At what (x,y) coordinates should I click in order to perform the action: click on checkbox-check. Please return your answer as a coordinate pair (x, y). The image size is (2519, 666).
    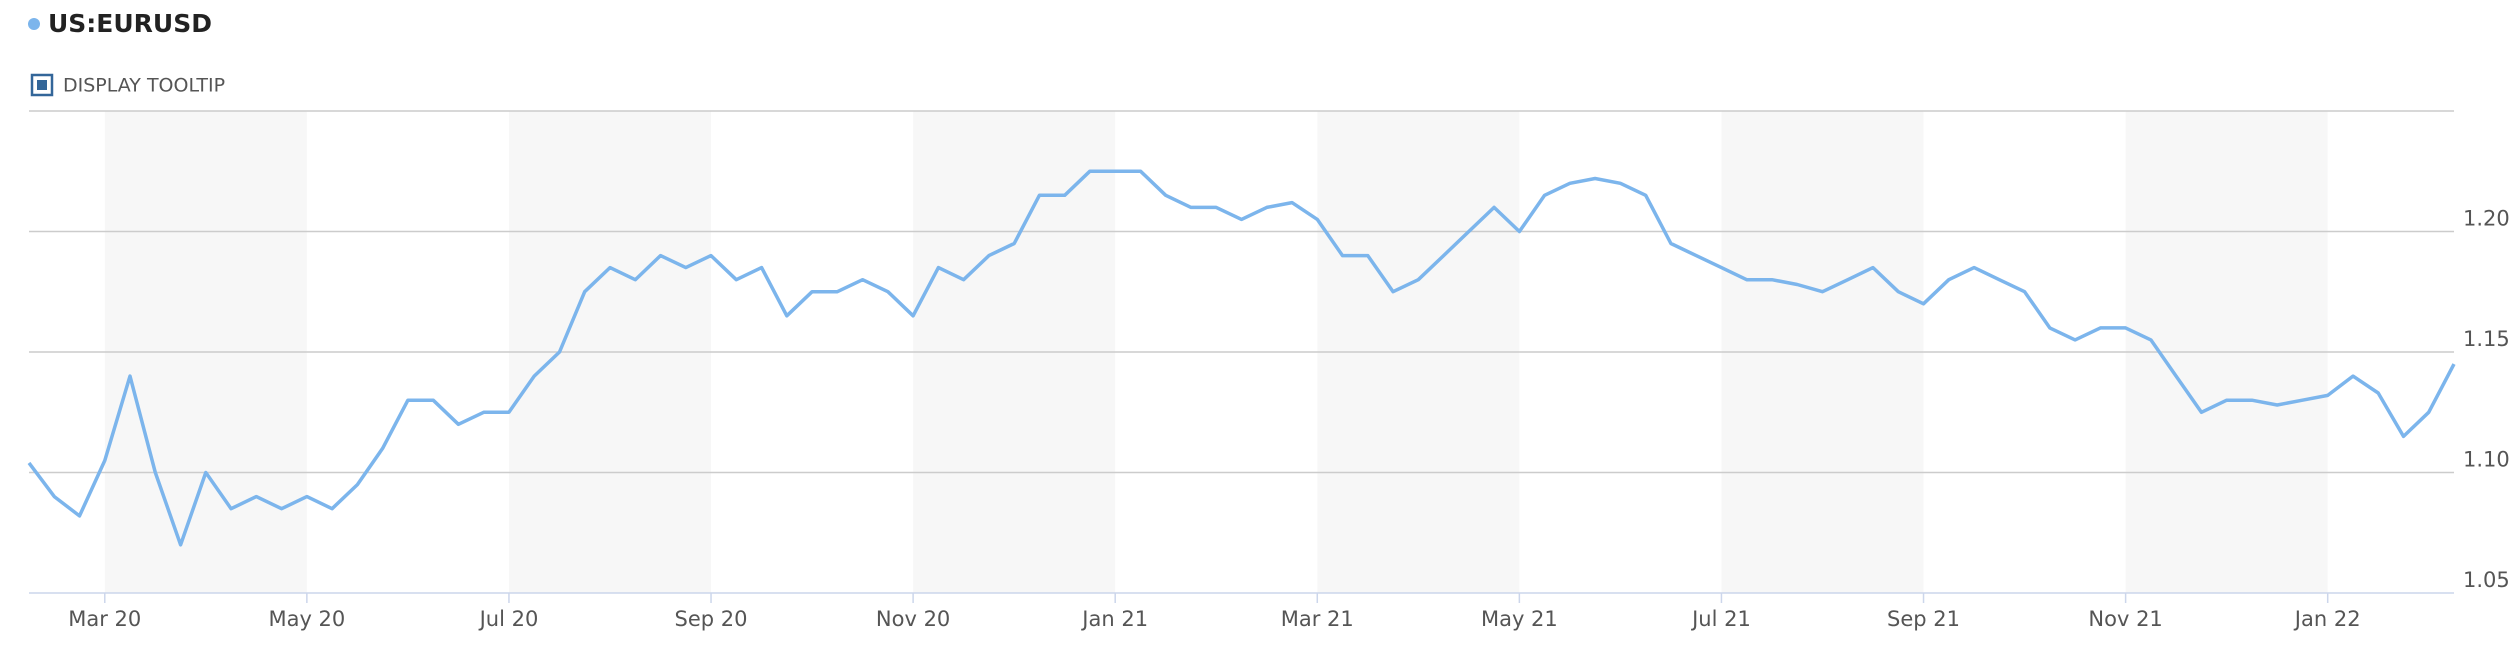
    Looking at the image, I should click on (42, 85).